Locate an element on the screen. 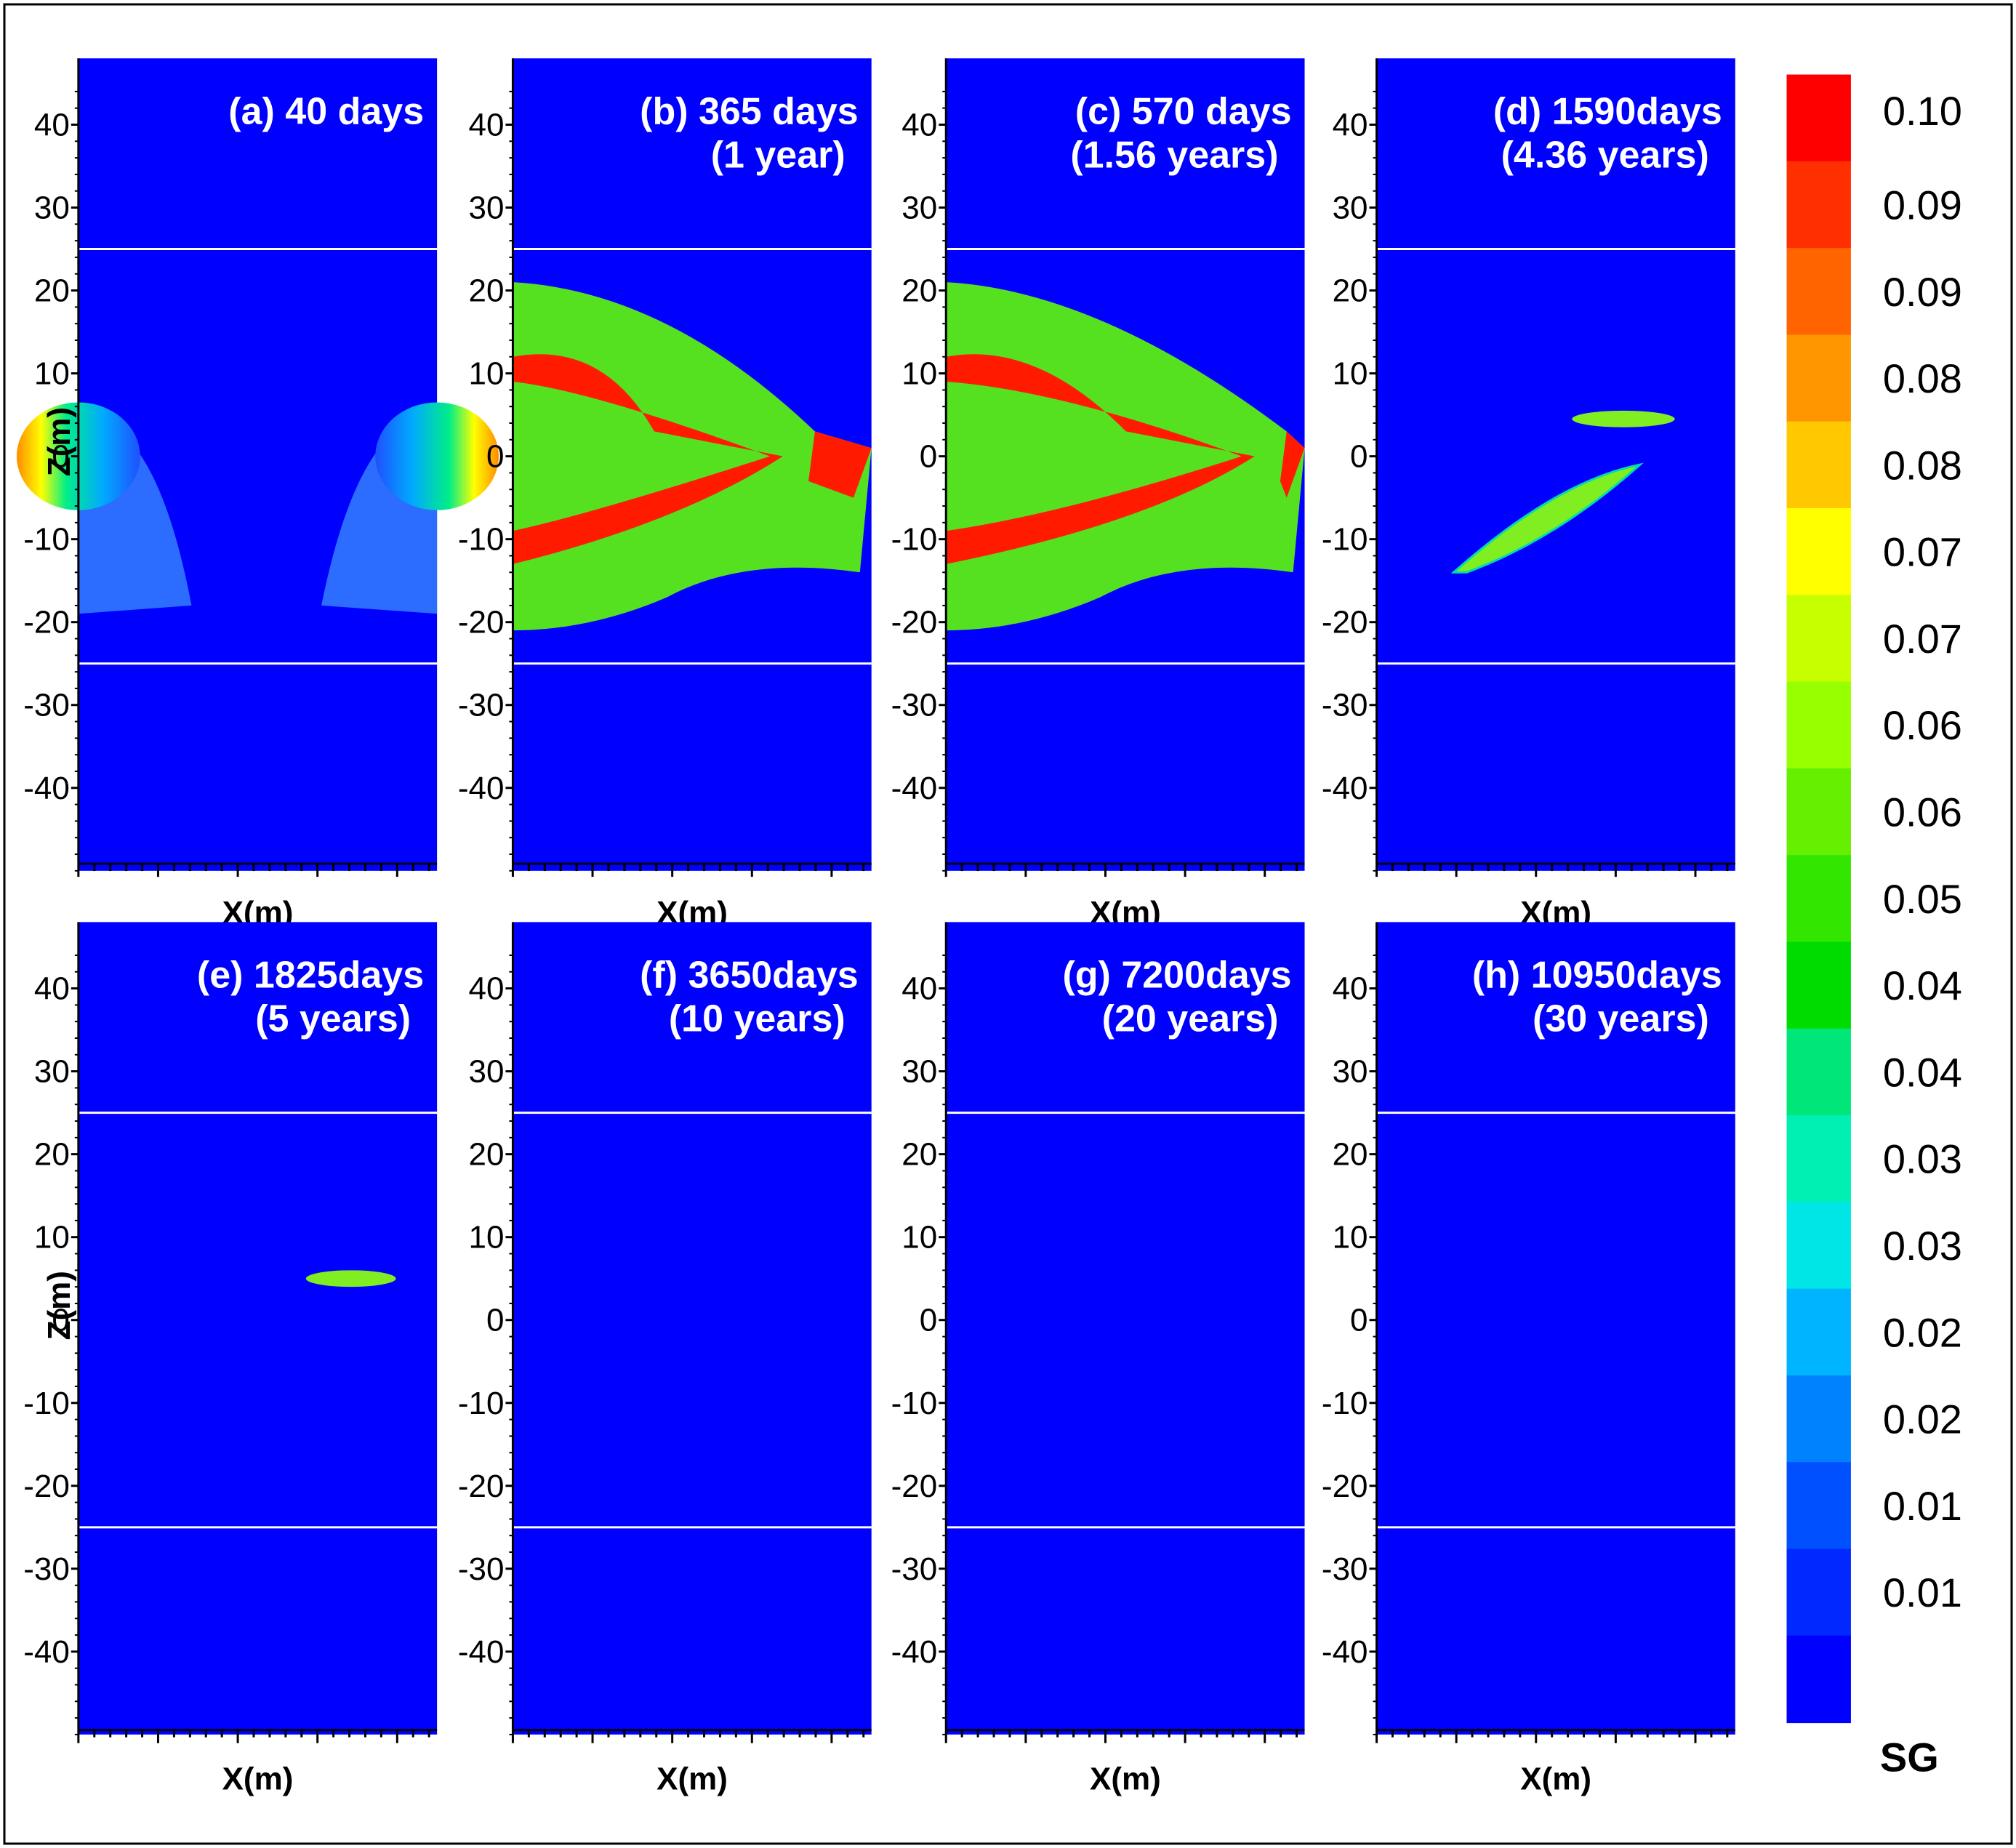 The width and height of the screenshot is (2016, 1848). panel-subtitle: (20 years) is located at coordinates (1190, 1018).